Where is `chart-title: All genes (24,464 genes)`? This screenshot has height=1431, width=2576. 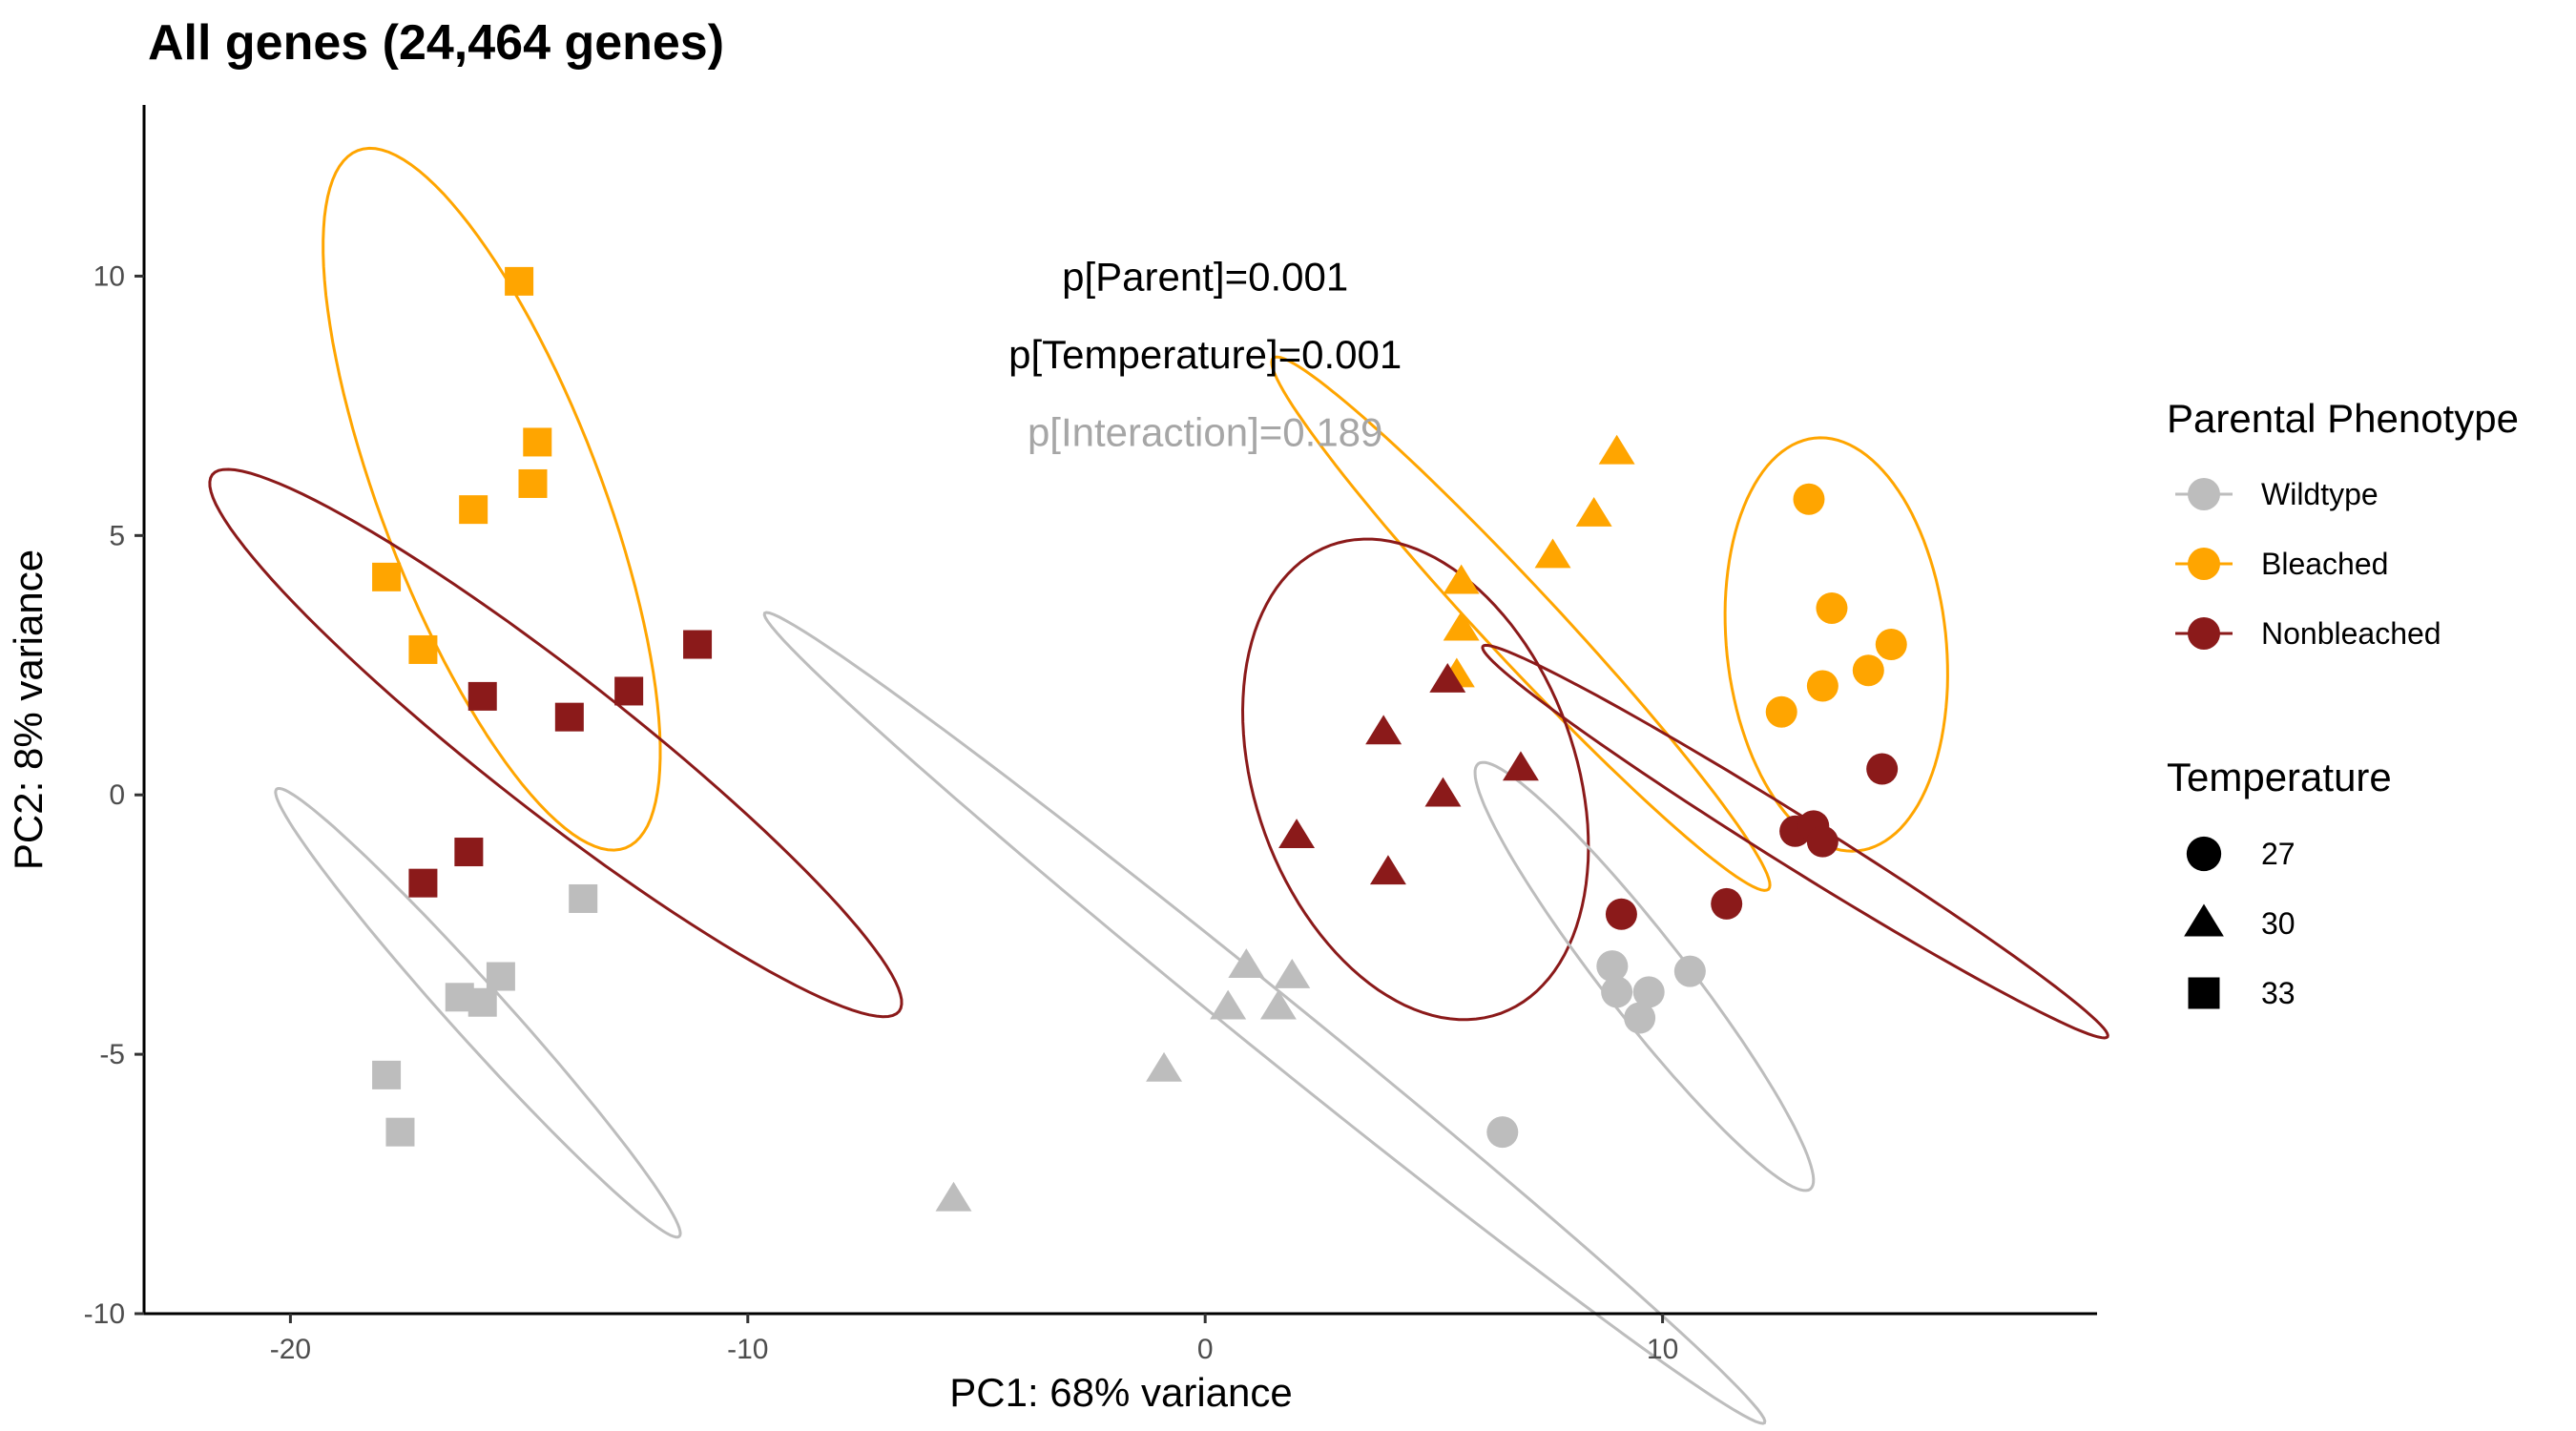
chart-title: All genes (24,464 genes) is located at coordinates (436, 43).